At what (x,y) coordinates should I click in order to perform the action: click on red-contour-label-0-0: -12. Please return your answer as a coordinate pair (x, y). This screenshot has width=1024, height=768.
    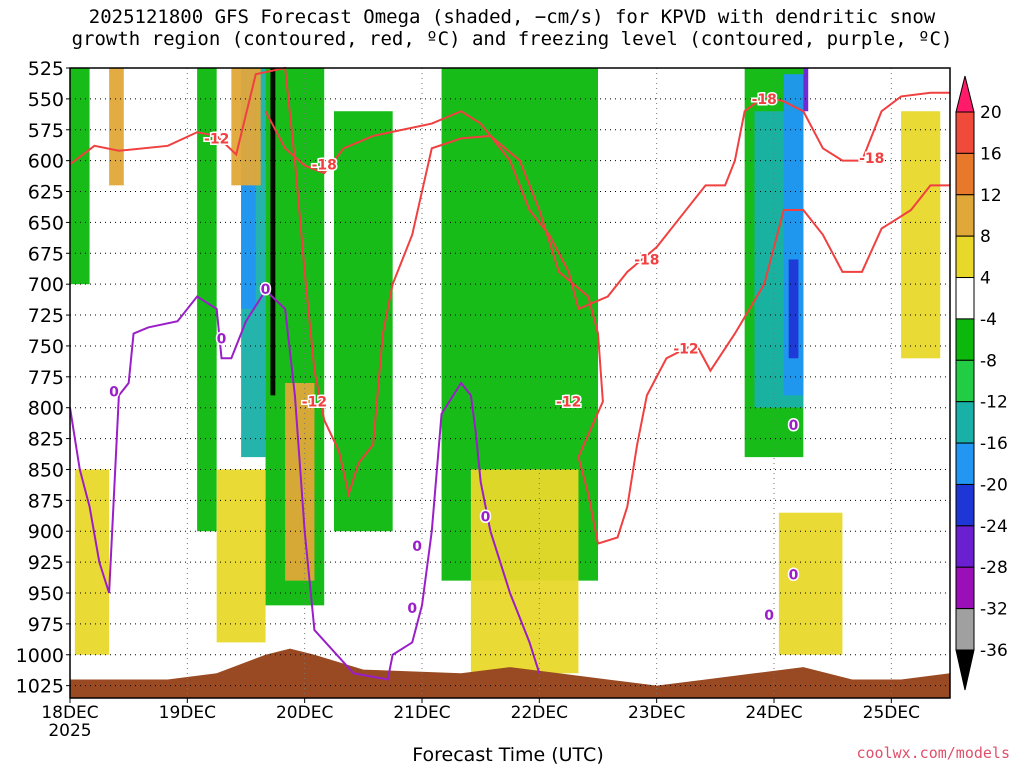
    Looking at the image, I should click on (216, 139).